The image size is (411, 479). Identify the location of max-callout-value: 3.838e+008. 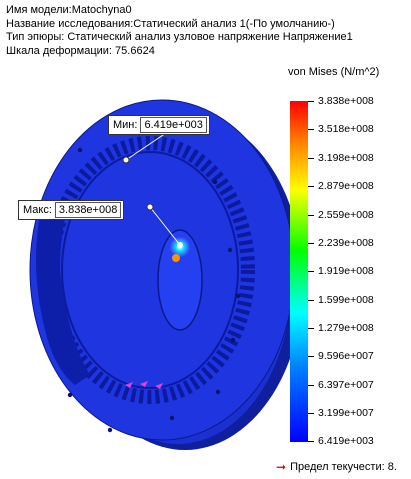
(88, 210).